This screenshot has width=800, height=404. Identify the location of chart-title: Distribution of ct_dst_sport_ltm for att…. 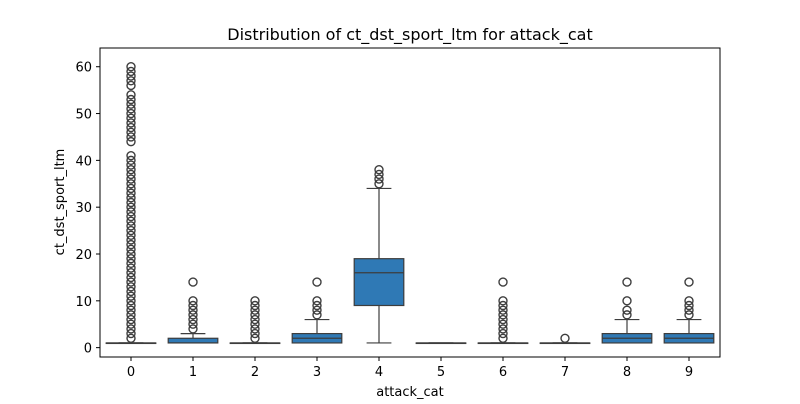
(409, 35).